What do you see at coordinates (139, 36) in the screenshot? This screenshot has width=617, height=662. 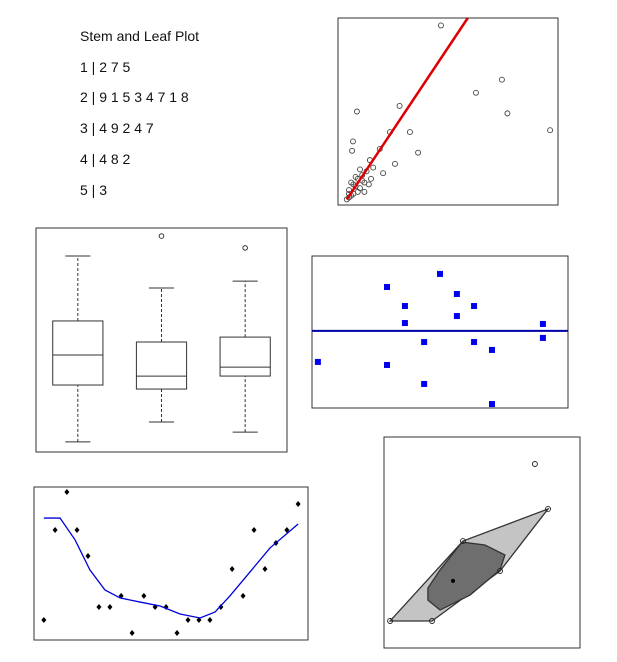 I see `stem-leaf-title: Stem and Leaf Plot` at bounding box center [139, 36].